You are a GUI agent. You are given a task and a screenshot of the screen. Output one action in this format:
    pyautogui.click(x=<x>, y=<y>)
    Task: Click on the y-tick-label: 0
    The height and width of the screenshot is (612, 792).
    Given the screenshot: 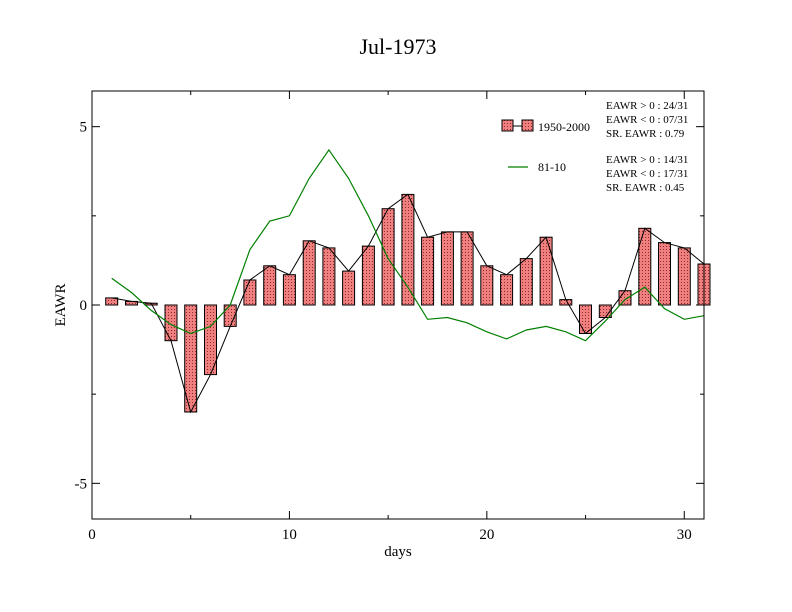 What is the action you would take?
    pyautogui.click(x=84, y=306)
    